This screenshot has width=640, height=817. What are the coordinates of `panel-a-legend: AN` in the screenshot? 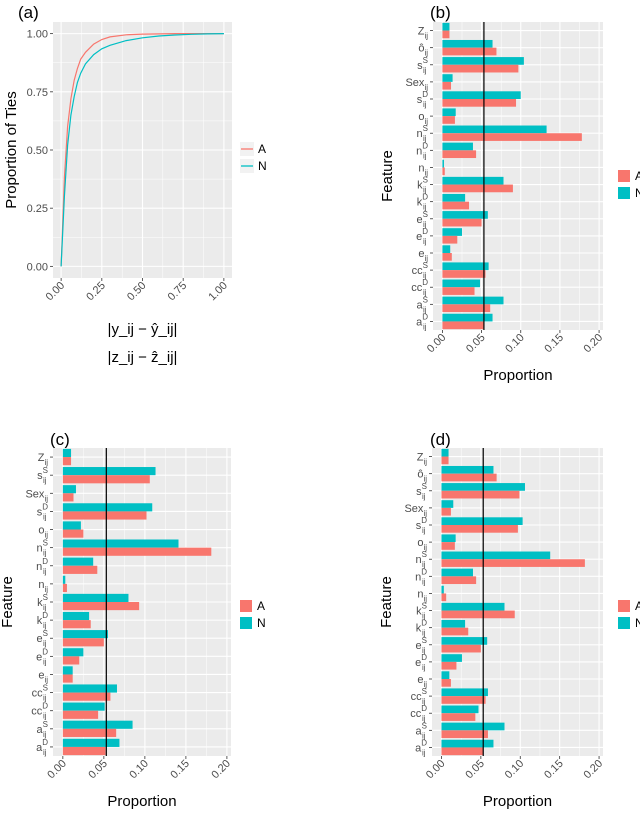 It's located at (253, 157).